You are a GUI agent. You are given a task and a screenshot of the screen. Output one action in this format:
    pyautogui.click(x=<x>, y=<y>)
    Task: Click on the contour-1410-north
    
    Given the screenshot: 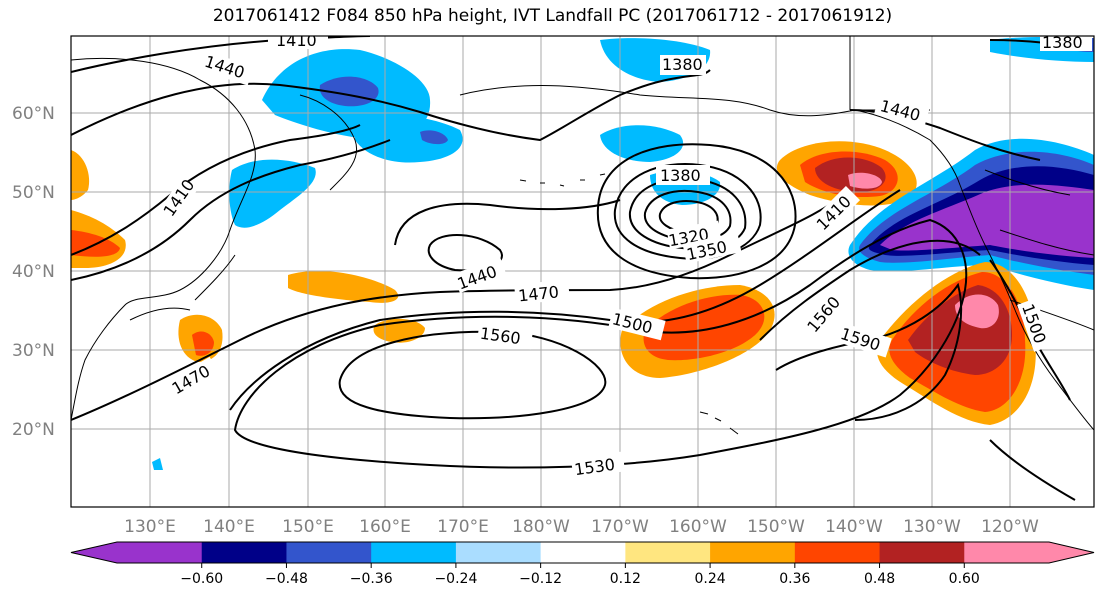 What is the action you would take?
    pyautogui.click(x=221, y=54)
    